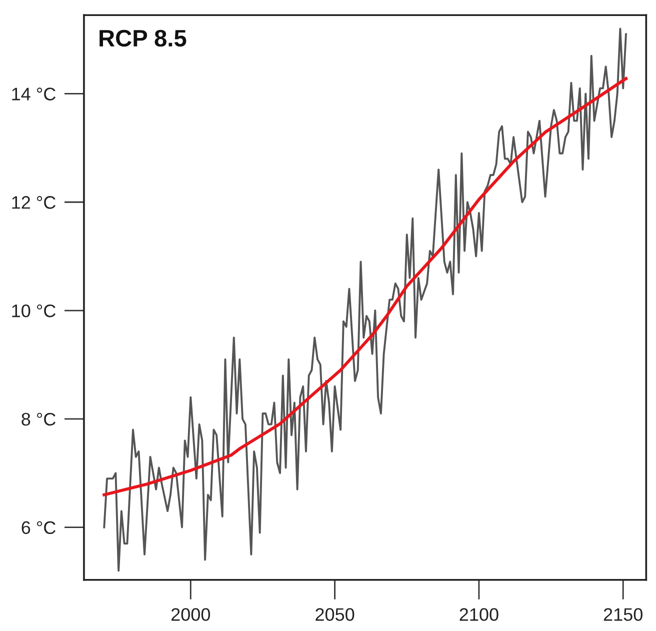 Image resolution: width=656 pixels, height=631 pixels. What do you see at coordinates (34, 94) in the screenshot?
I see `y-tick-label: 14 °C` at bounding box center [34, 94].